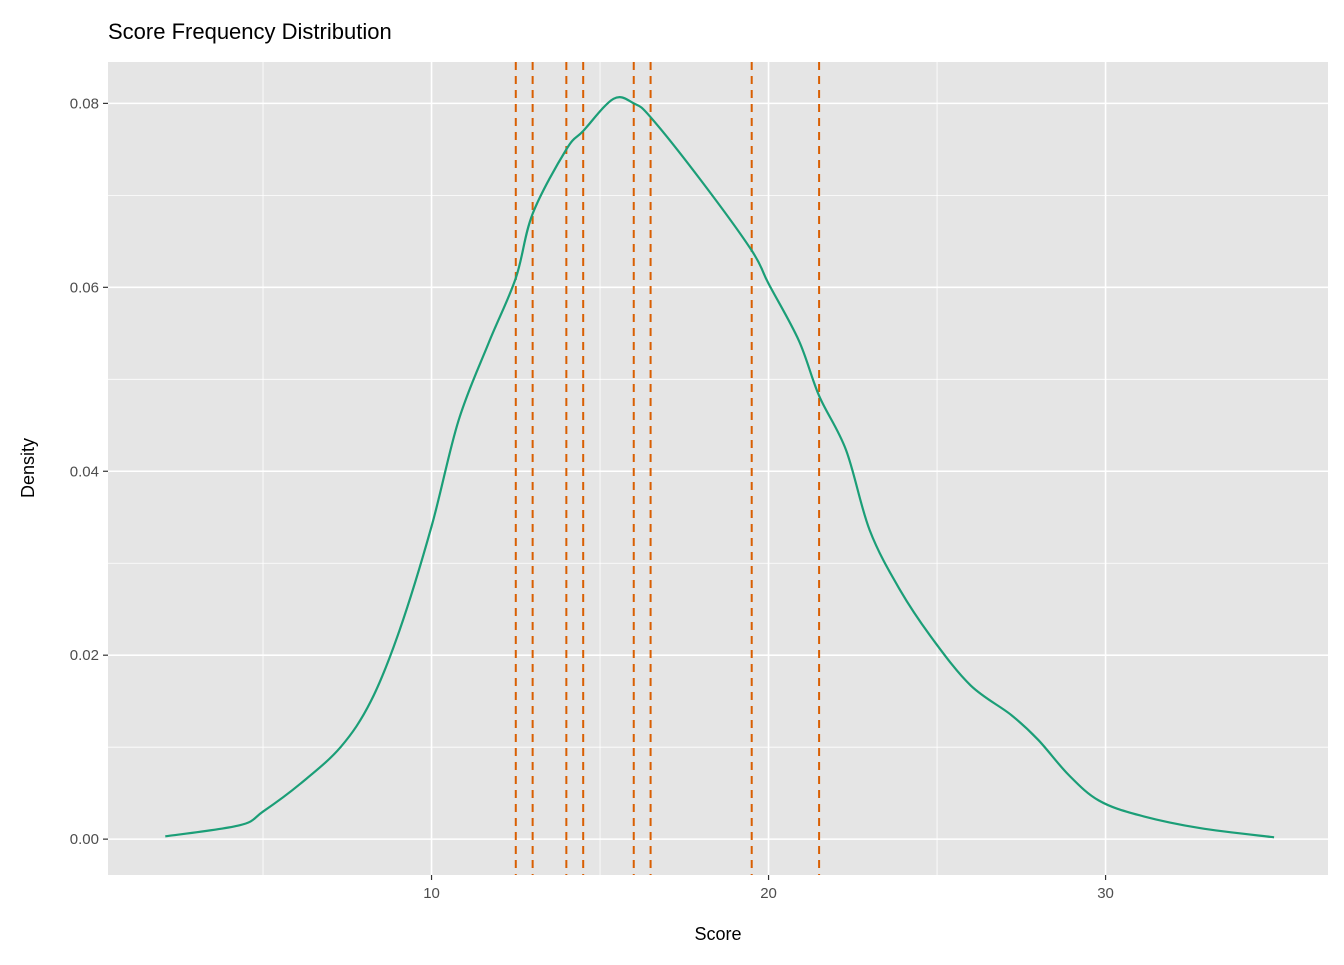  Describe the element at coordinates (717, 934) in the screenshot. I see `x-axis-label: Score` at that location.